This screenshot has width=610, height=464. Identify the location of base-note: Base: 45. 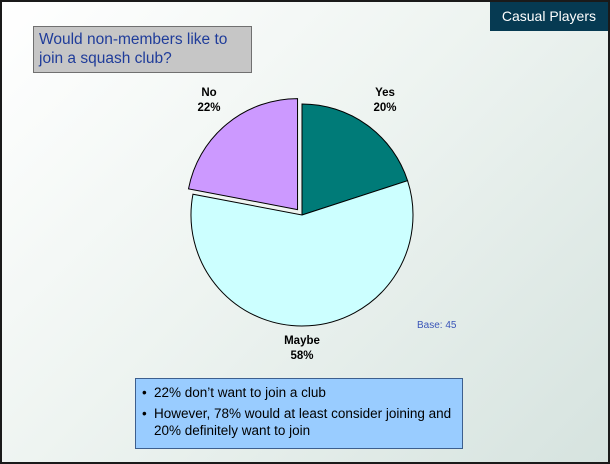
(437, 325).